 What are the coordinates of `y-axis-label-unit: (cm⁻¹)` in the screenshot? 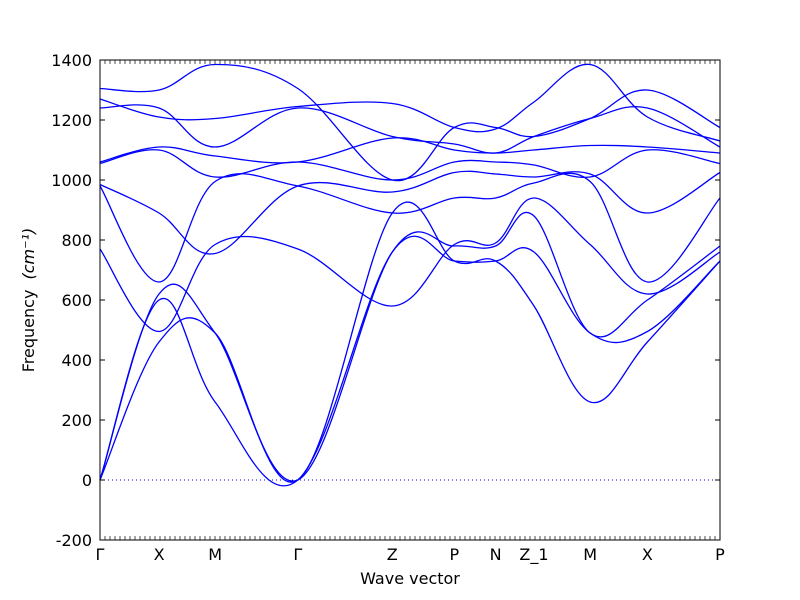 It's located at (28, 254).